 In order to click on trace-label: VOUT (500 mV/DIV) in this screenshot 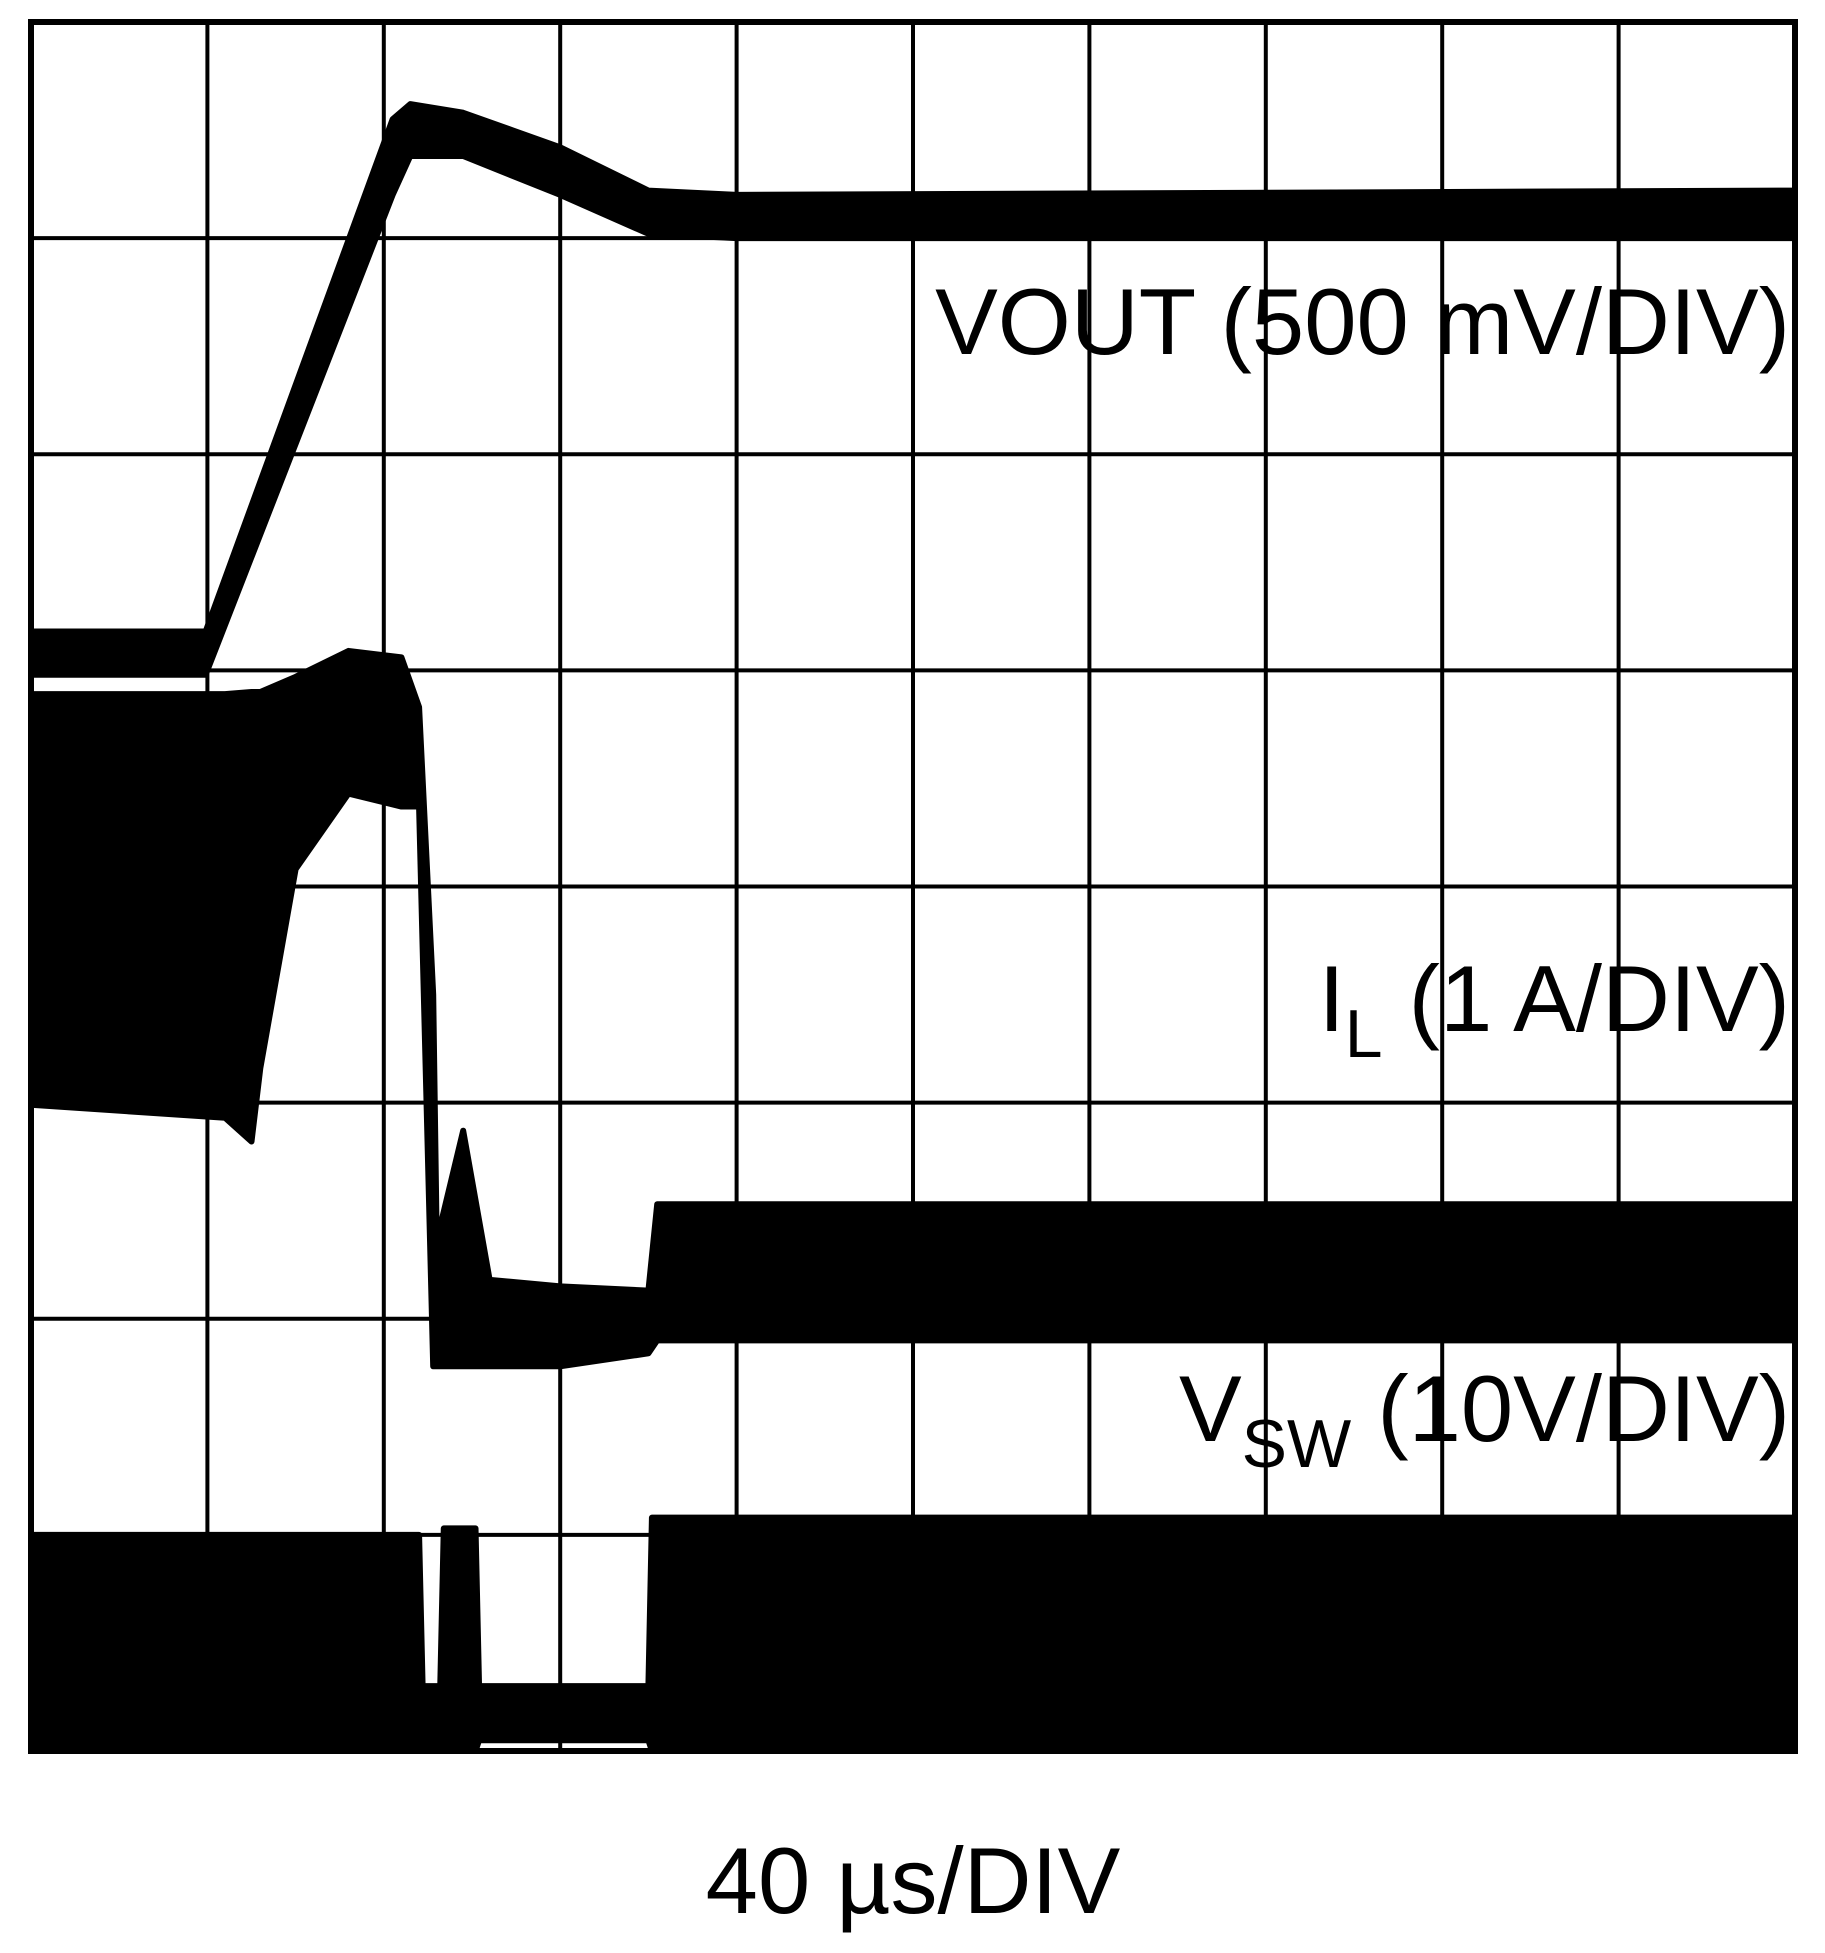, I will do `click(1362, 321)`.